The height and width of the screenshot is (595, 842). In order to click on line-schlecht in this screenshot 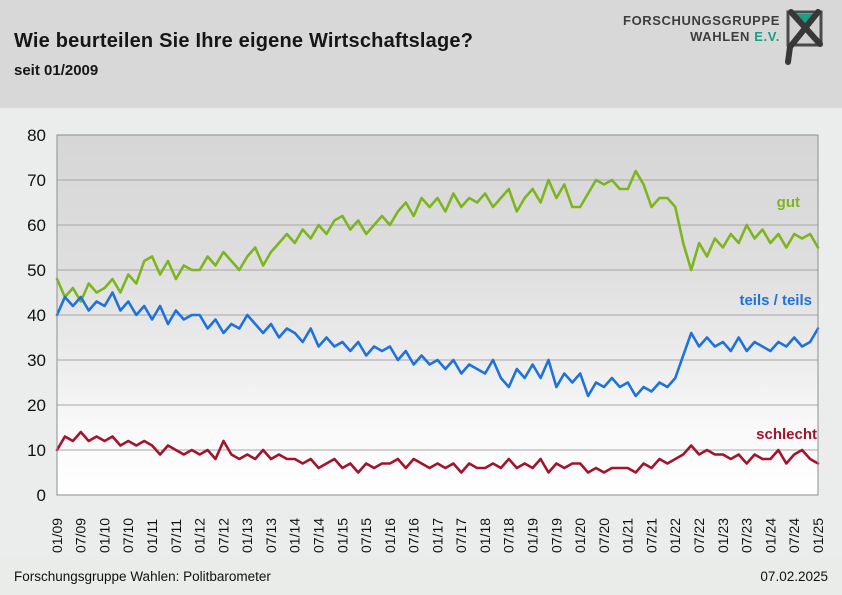, I will do `click(437, 452)`.